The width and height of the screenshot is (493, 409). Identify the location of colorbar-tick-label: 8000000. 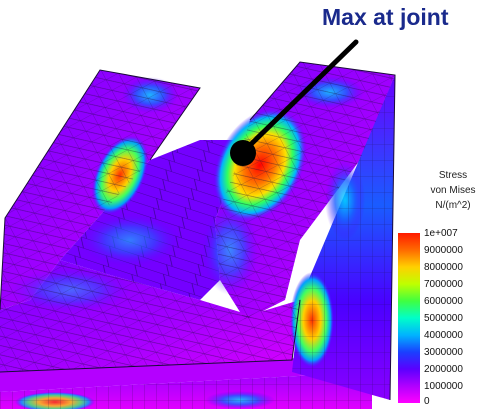
(443, 267).